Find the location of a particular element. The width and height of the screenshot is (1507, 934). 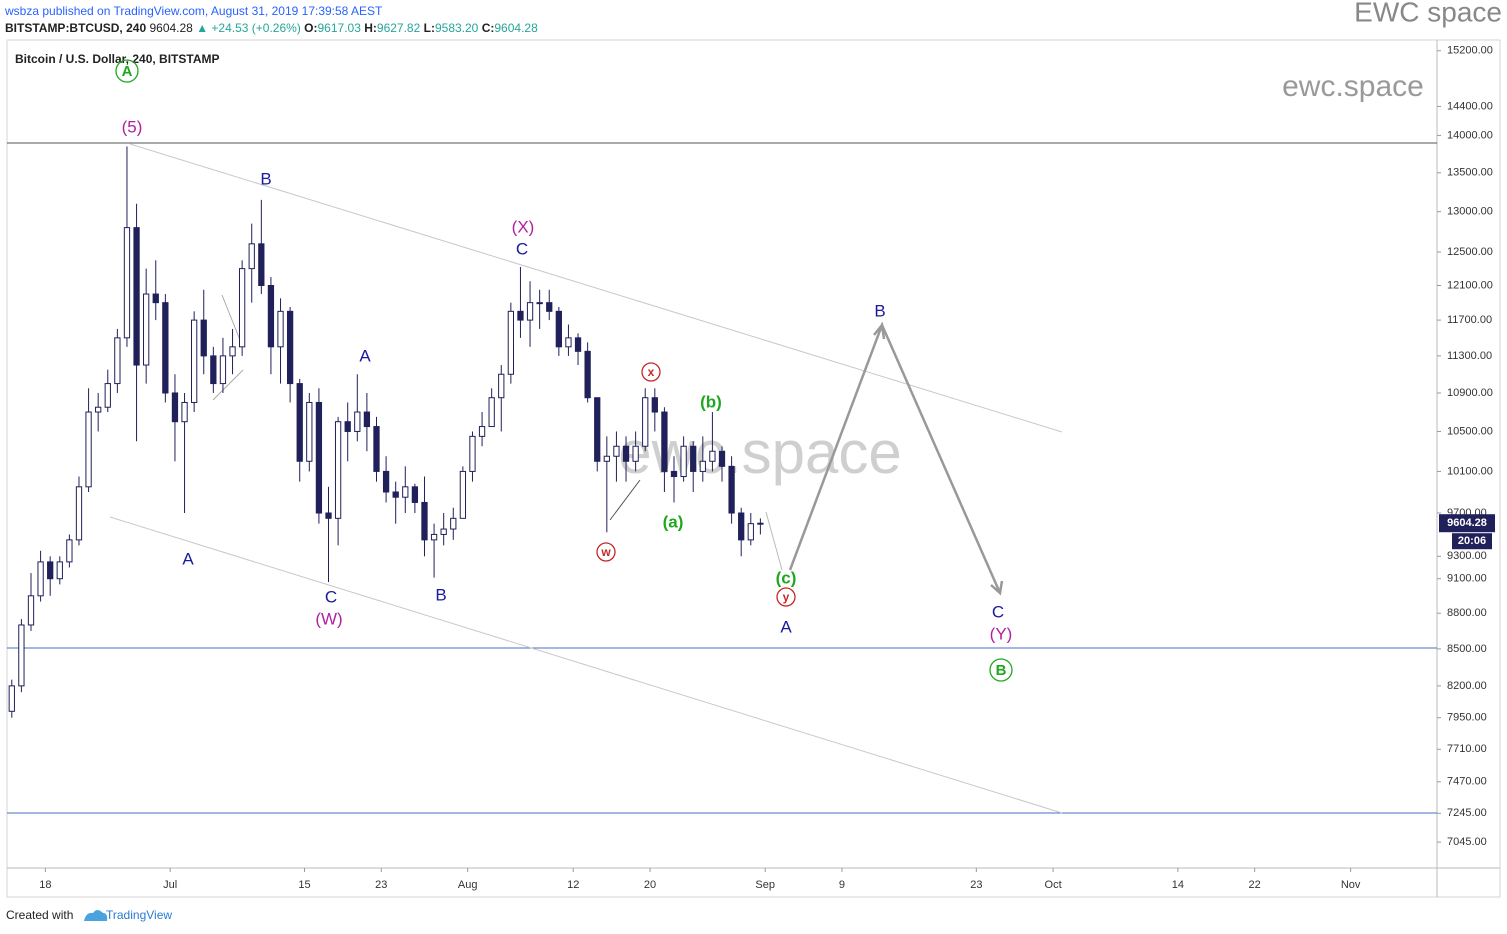

y-tick-label: 7710.00 is located at coordinates (1467, 749).